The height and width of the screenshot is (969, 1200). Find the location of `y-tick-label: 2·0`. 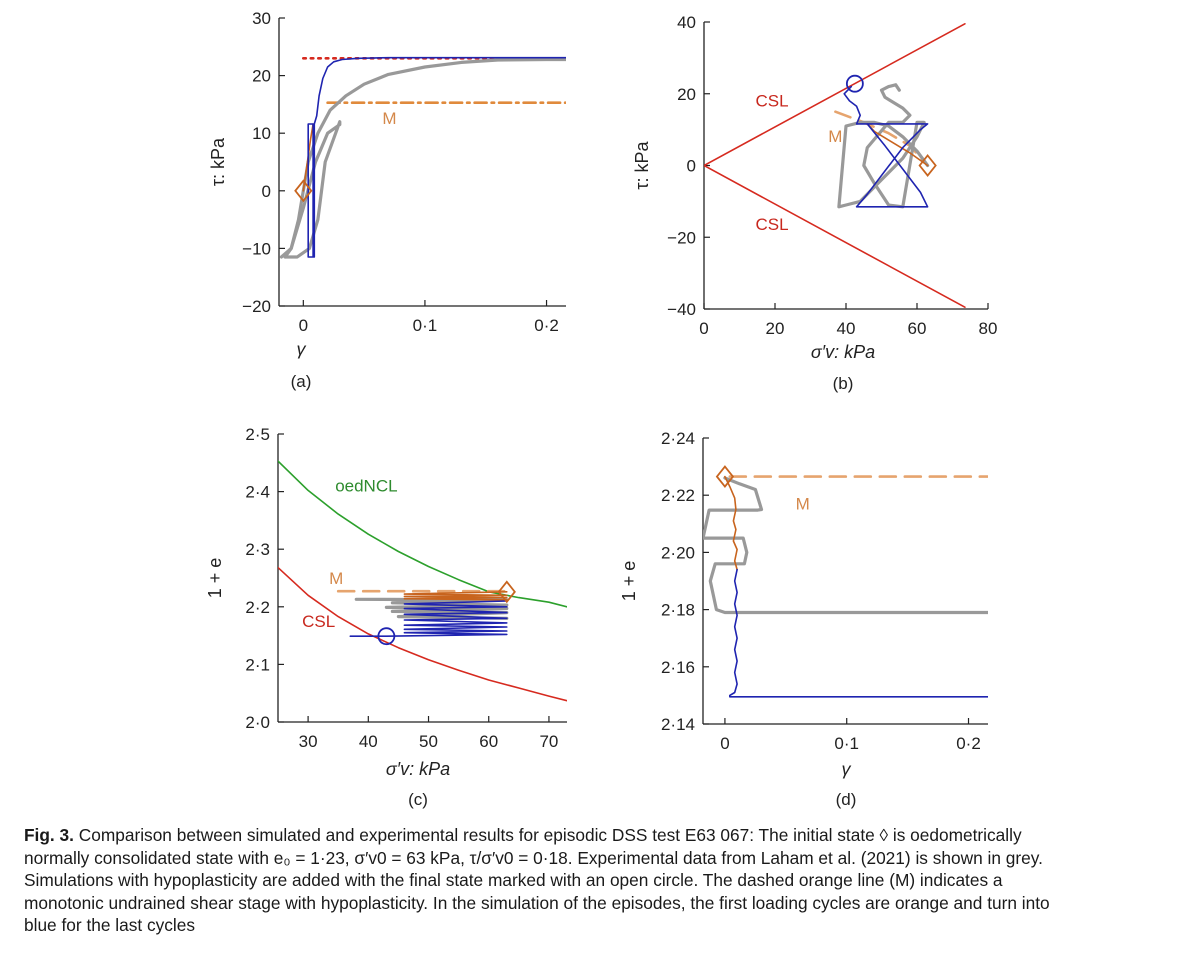

y-tick-label: 2·0 is located at coordinates (257, 722).